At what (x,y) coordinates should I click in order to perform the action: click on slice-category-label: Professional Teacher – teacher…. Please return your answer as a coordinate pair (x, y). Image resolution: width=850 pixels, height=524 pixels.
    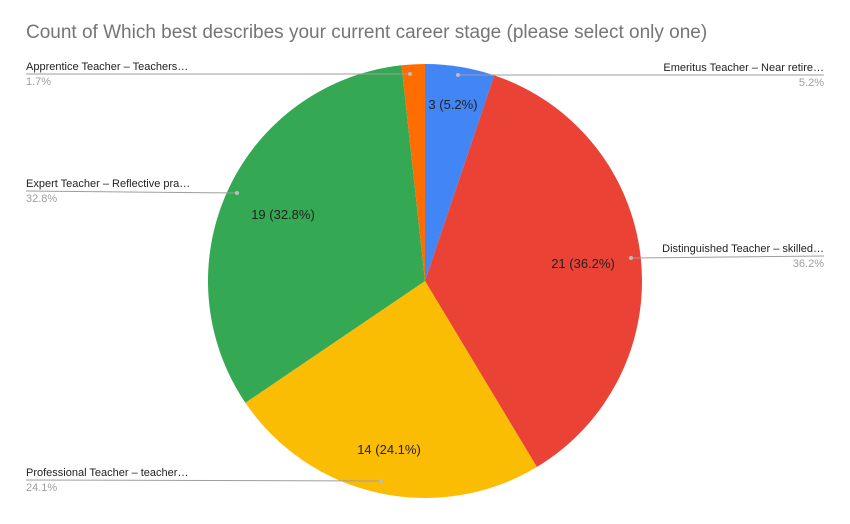
    Looking at the image, I should click on (107, 473).